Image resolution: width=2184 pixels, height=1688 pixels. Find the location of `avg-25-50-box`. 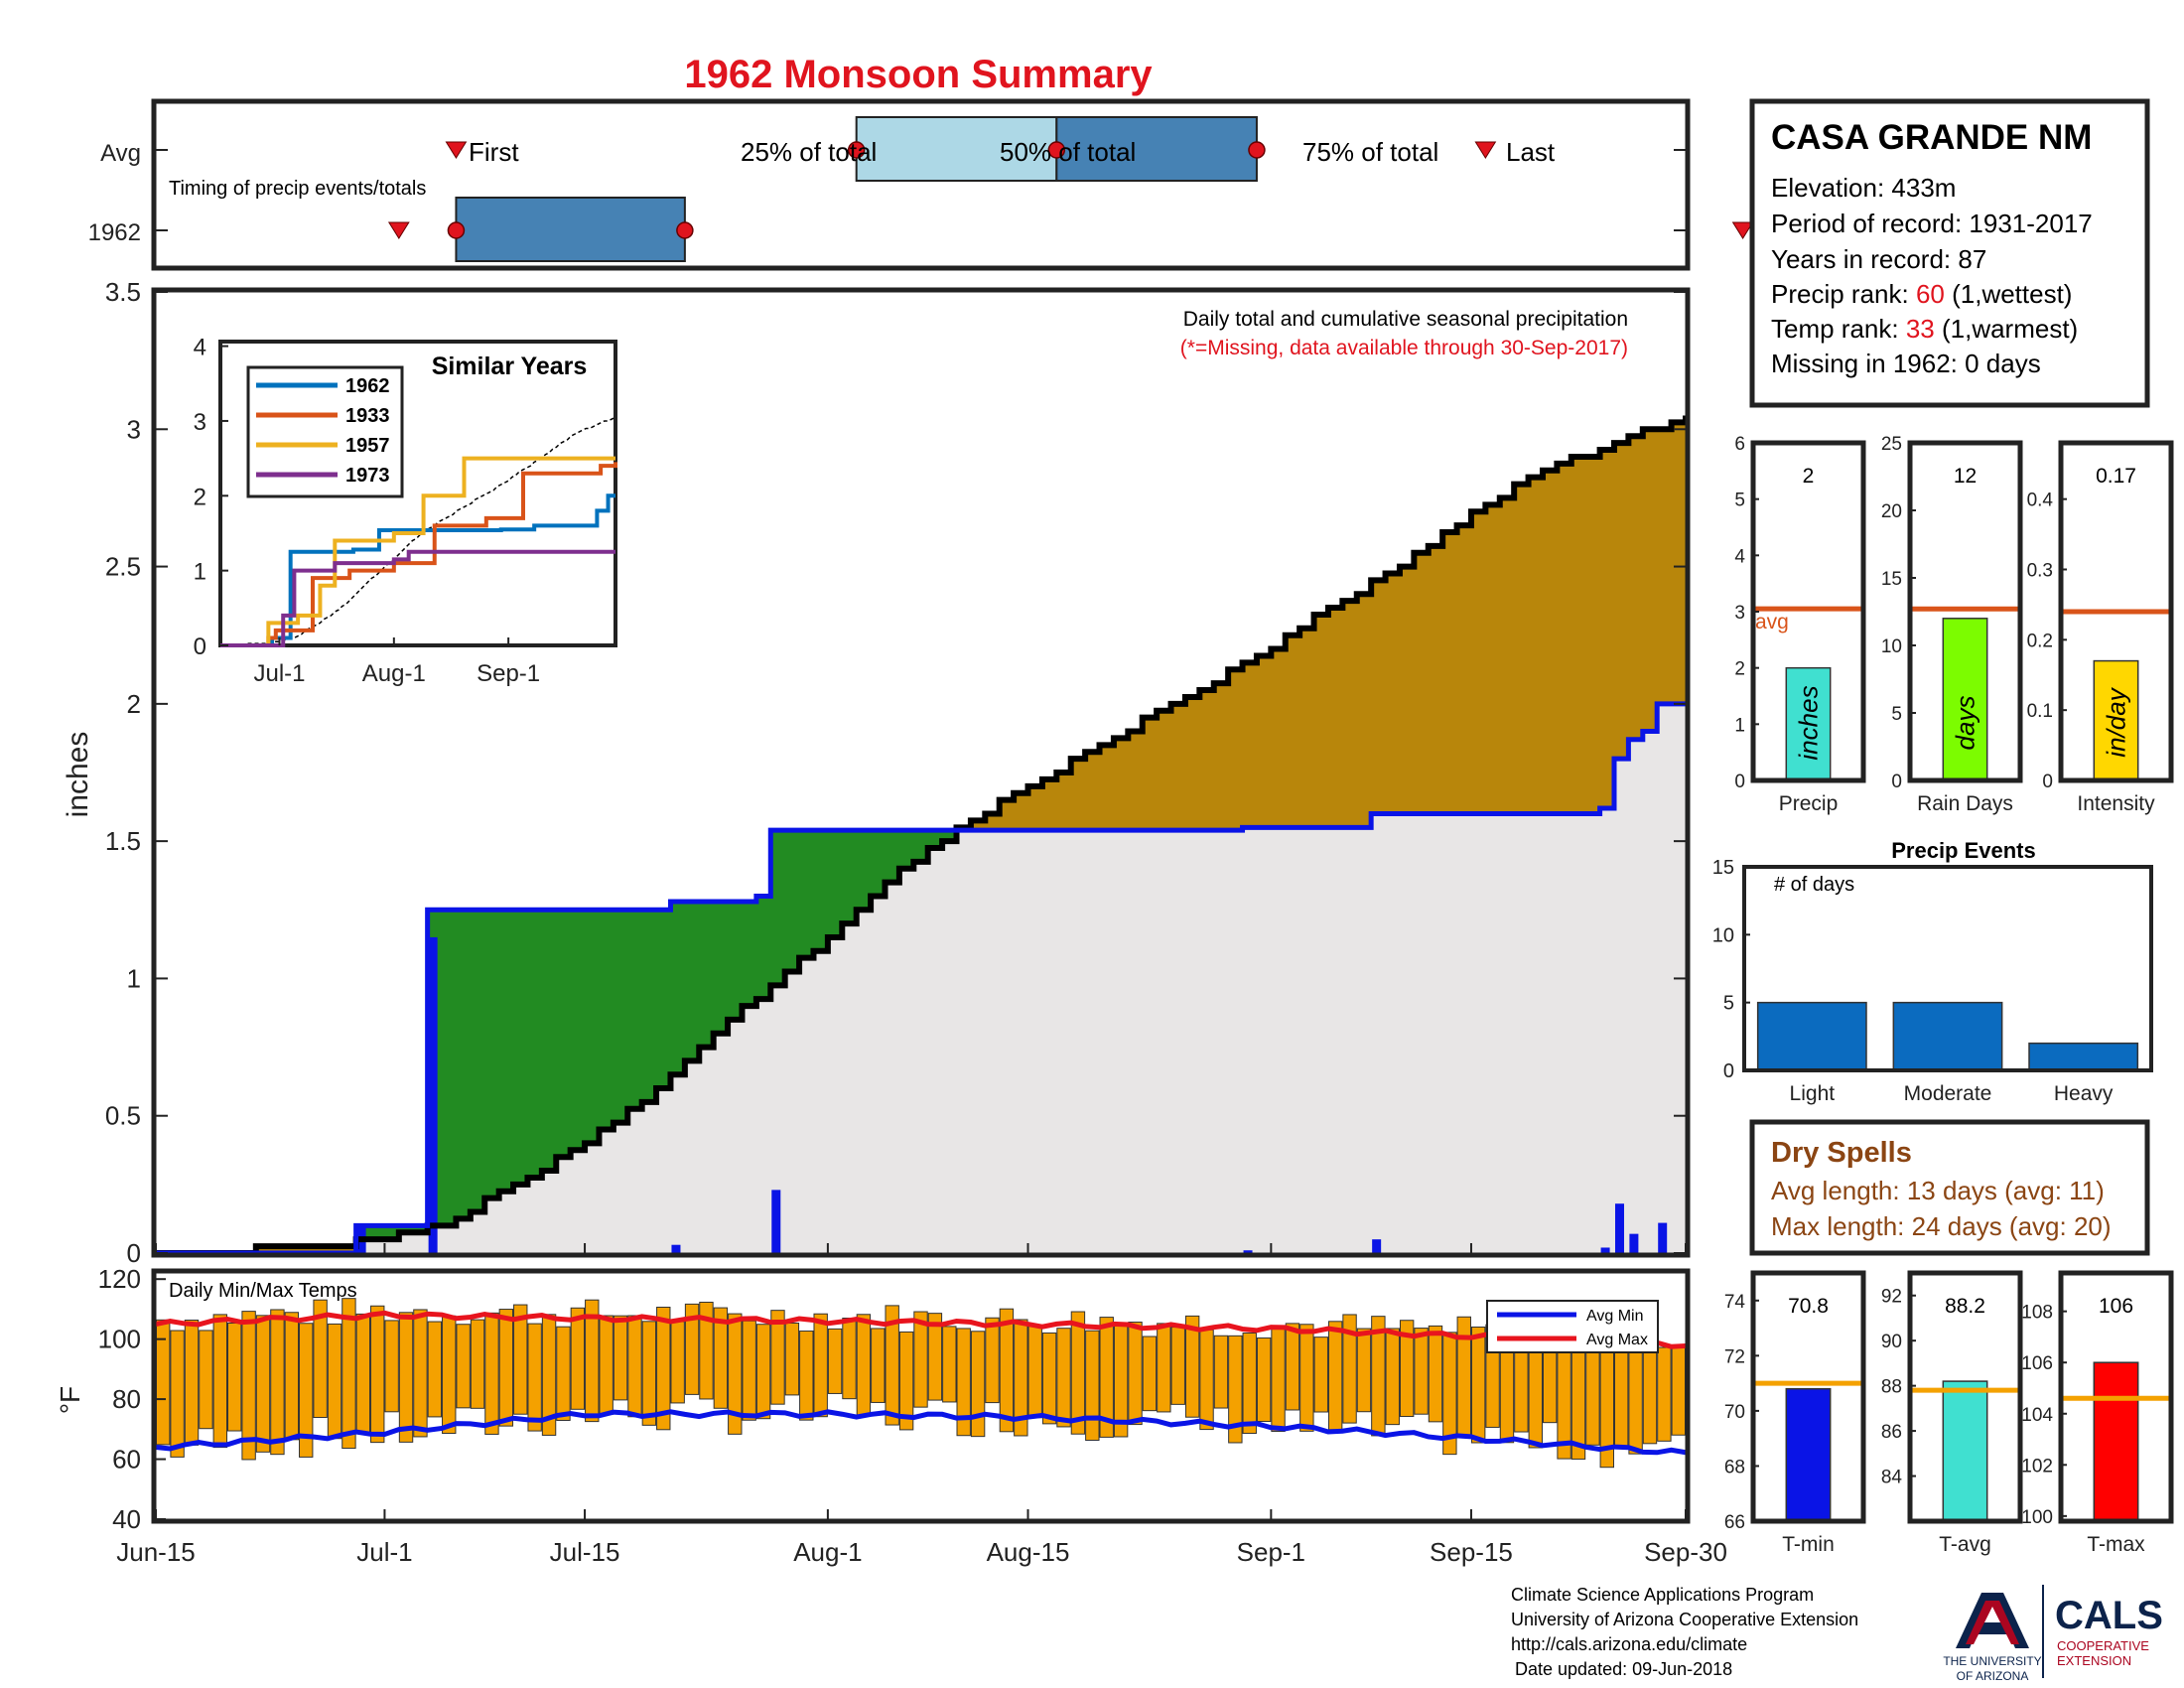

avg-25-50-box is located at coordinates (956, 149).